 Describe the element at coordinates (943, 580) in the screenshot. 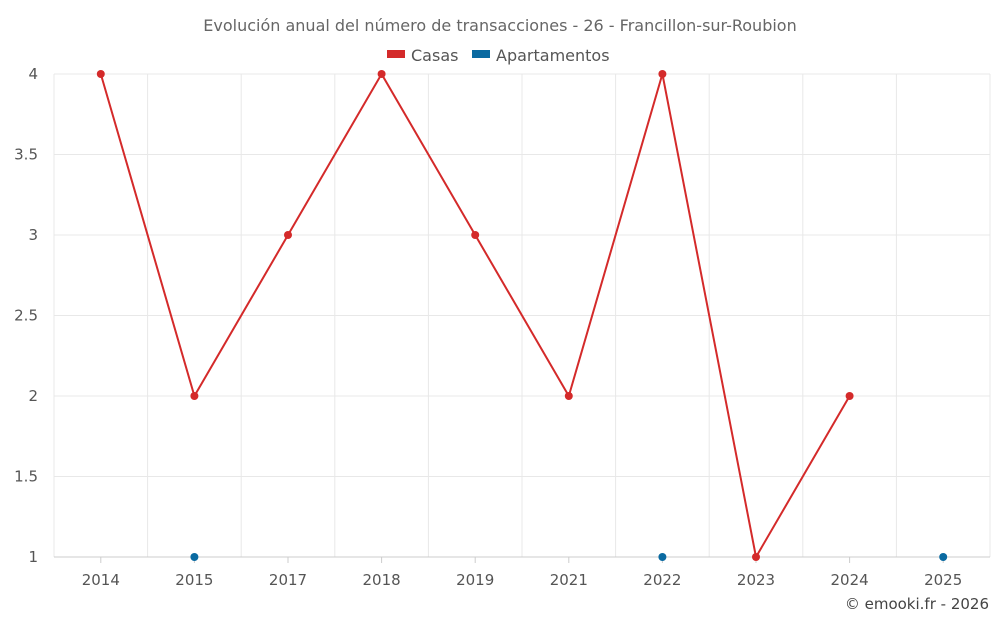

I see `x-tick-label: 2025` at that location.